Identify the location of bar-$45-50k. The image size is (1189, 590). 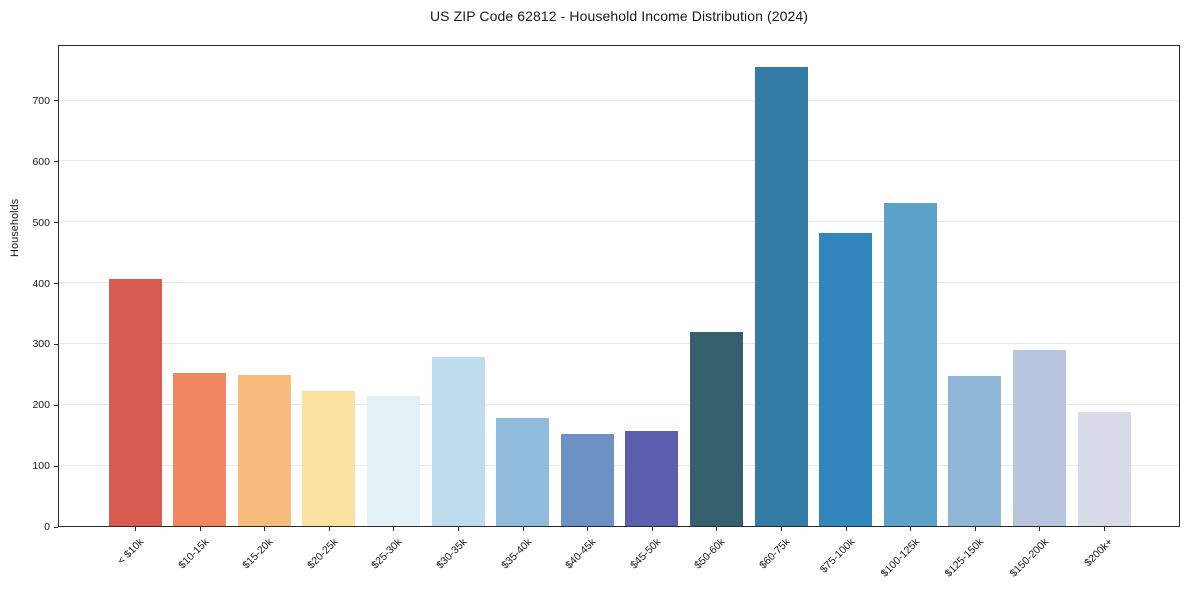
(652, 478).